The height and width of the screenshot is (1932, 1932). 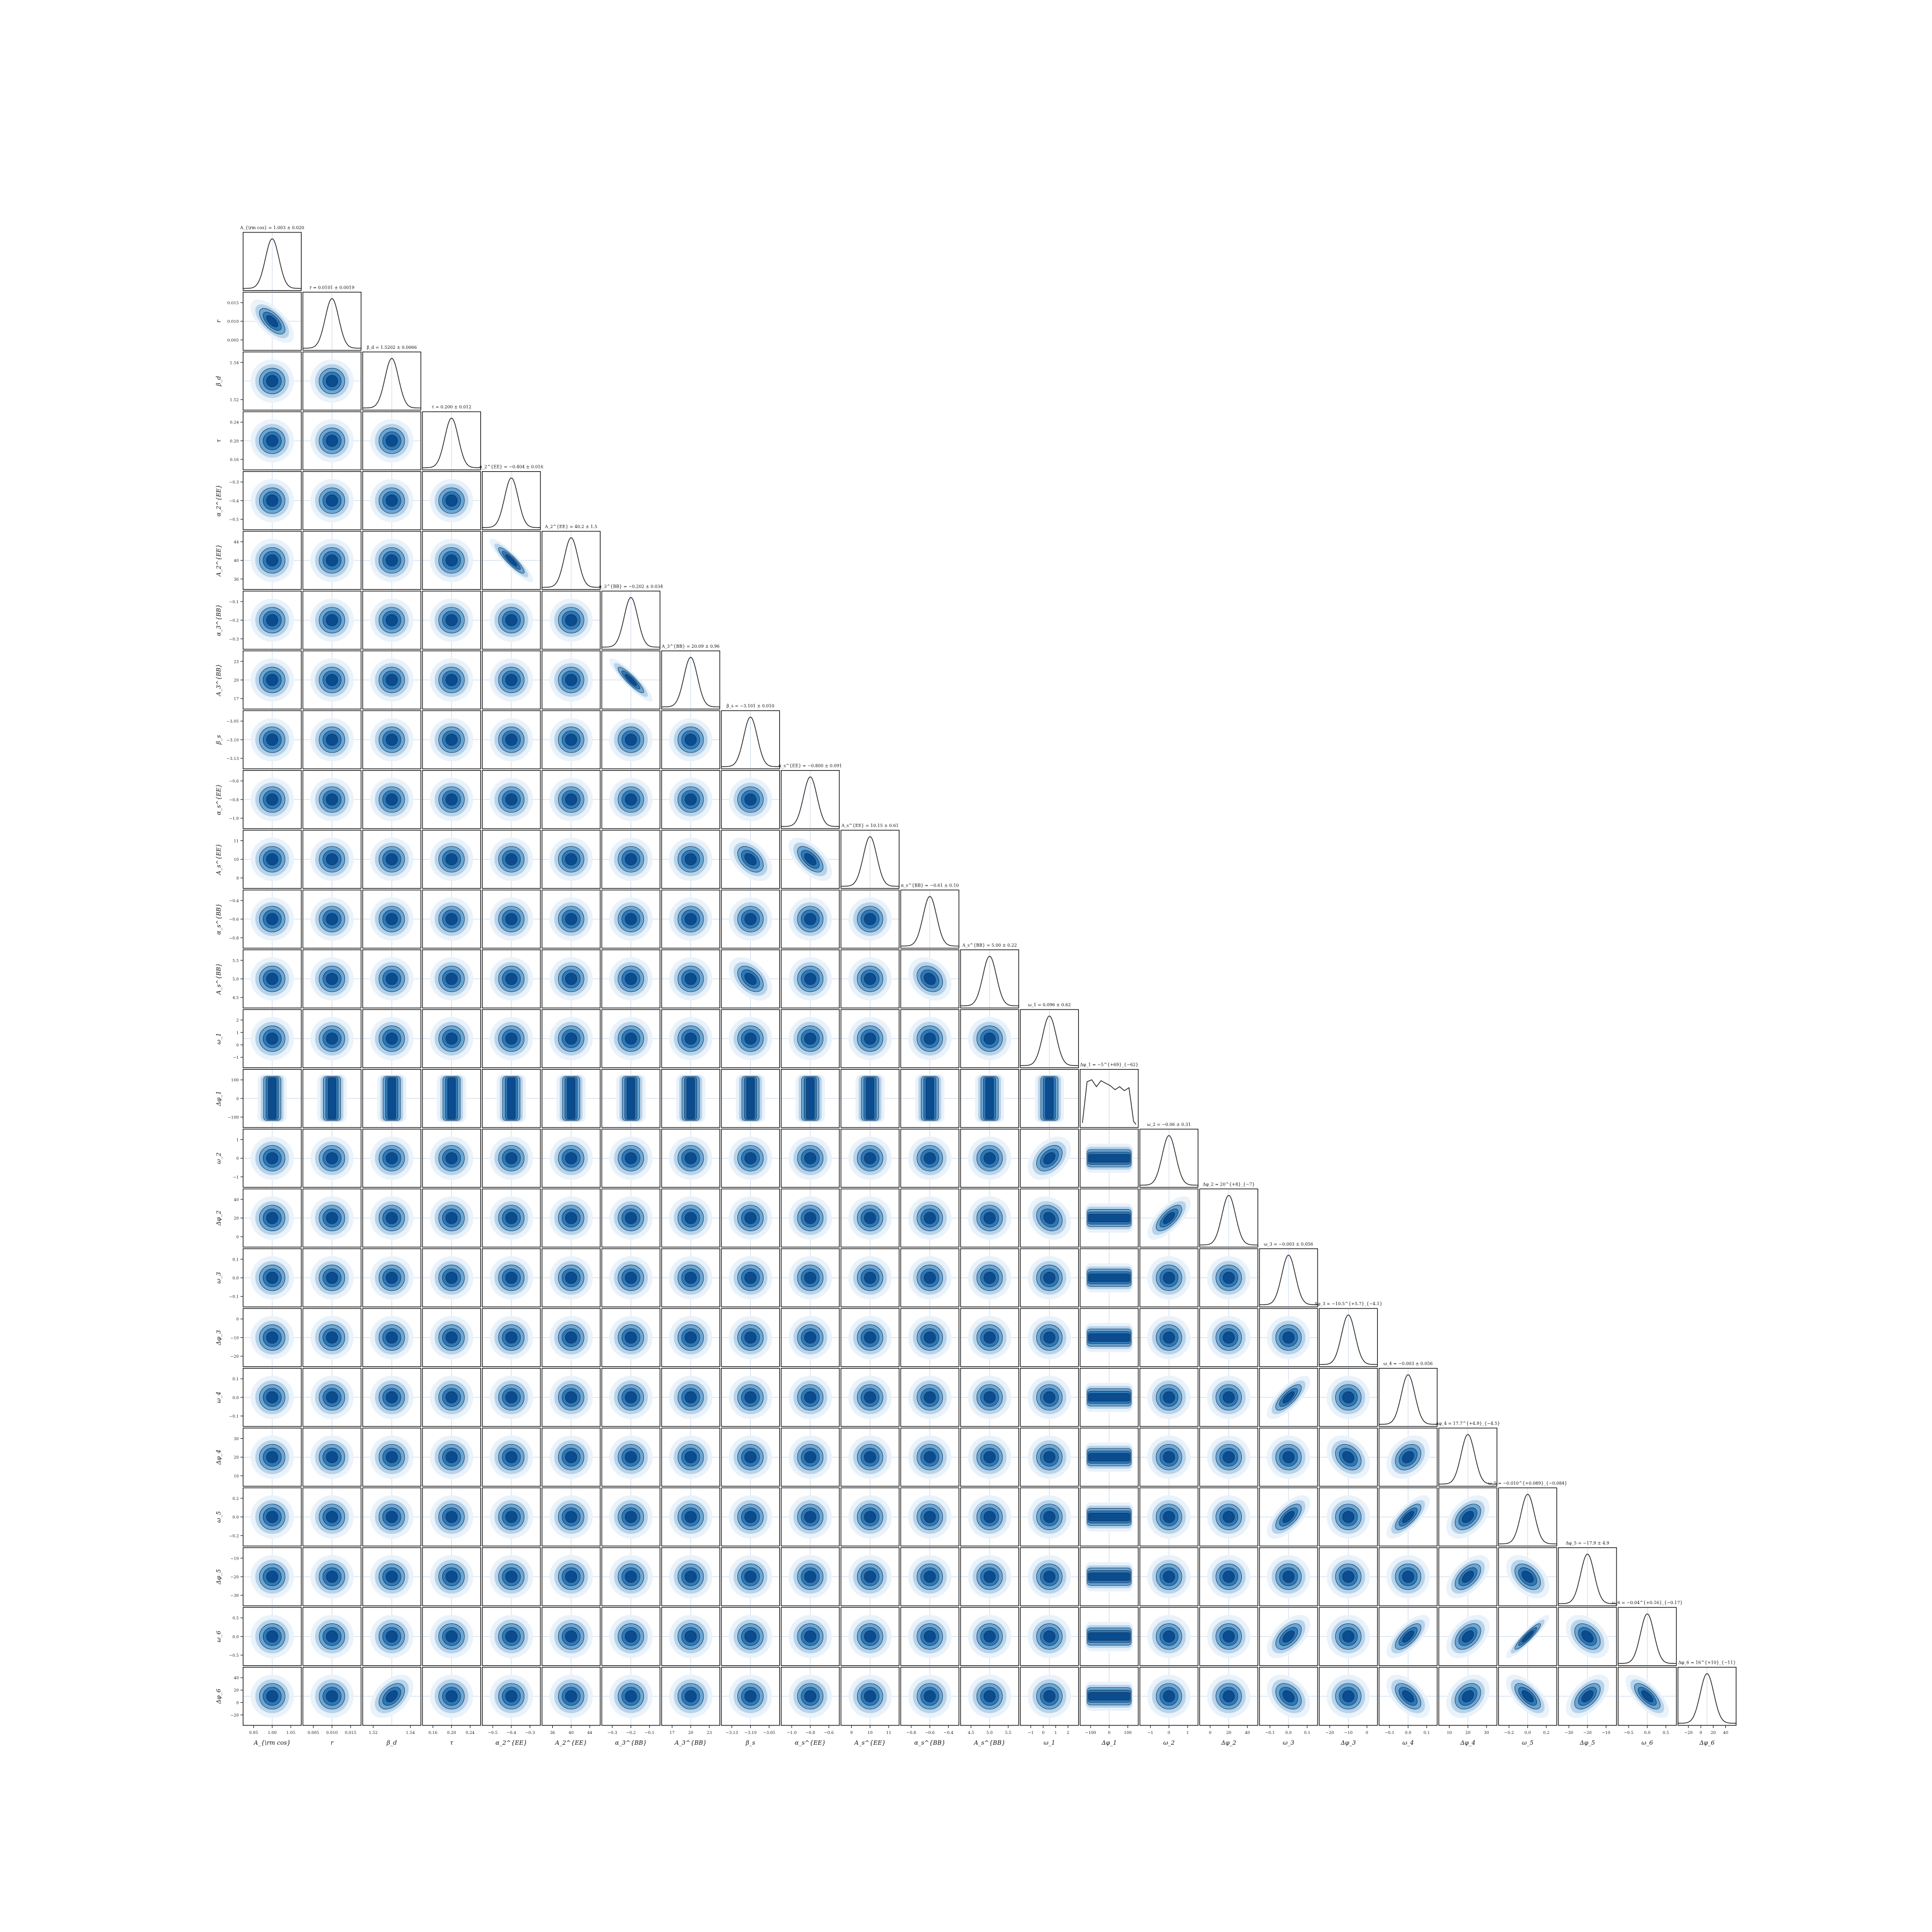 I want to click on marginal-title: A_s^{EE} = 10.15 ± 0.61, so click(x=870, y=825).